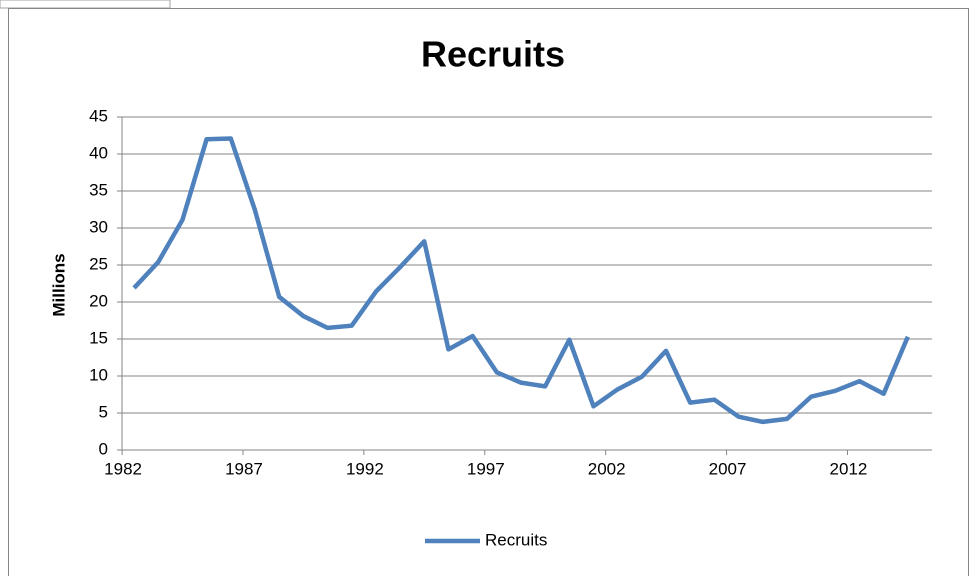 The image size is (977, 576). What do you see at coordinates (486, 468) in the screenshot?
I see `x-tick-label: 1997` at bounding box center [486, 468].